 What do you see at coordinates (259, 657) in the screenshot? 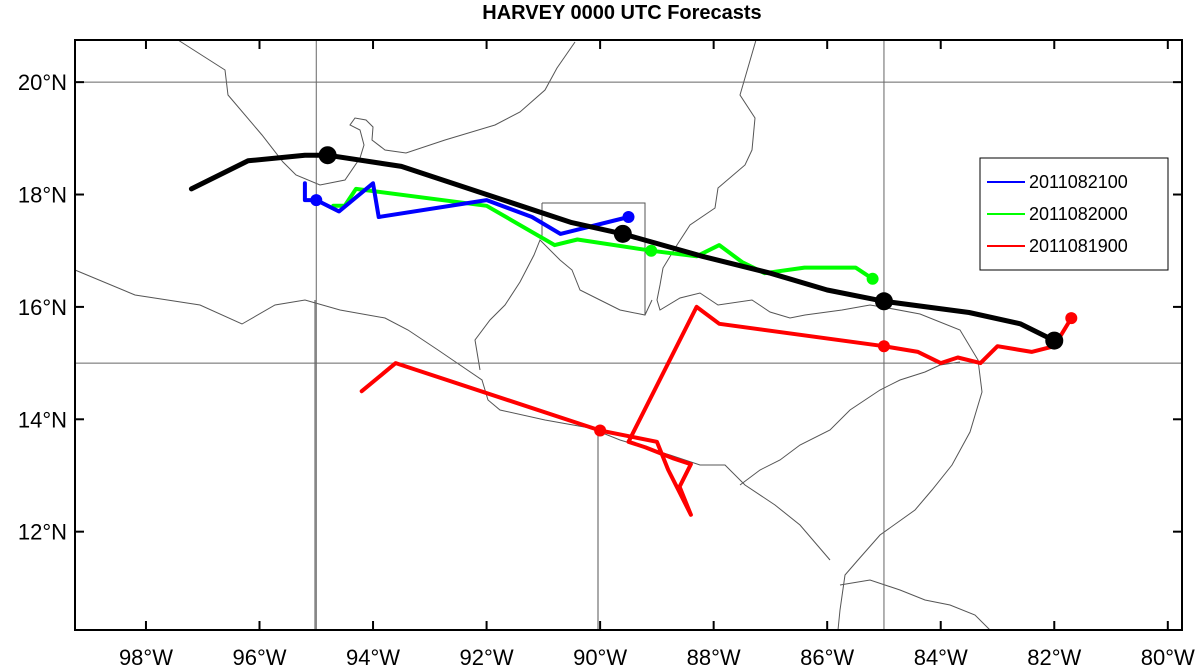
I see `x-tick-label: 96°W` at bounding box center [259, 657].